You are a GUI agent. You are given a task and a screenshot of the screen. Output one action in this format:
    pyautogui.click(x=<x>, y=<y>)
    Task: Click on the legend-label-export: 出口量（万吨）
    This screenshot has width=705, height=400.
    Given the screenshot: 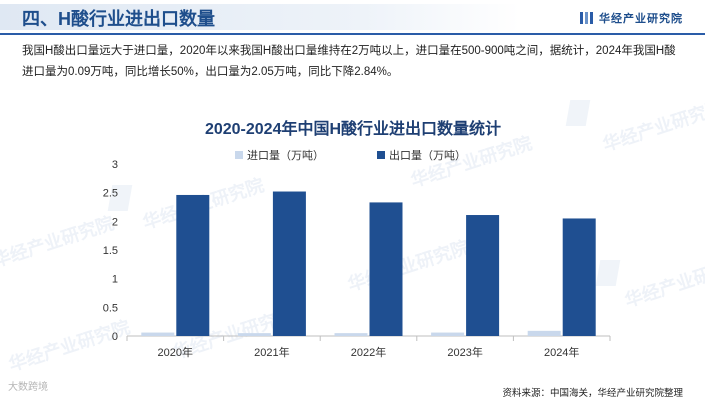 What is the action you would take?
    pyautogui.click(x=427, y=155)
    